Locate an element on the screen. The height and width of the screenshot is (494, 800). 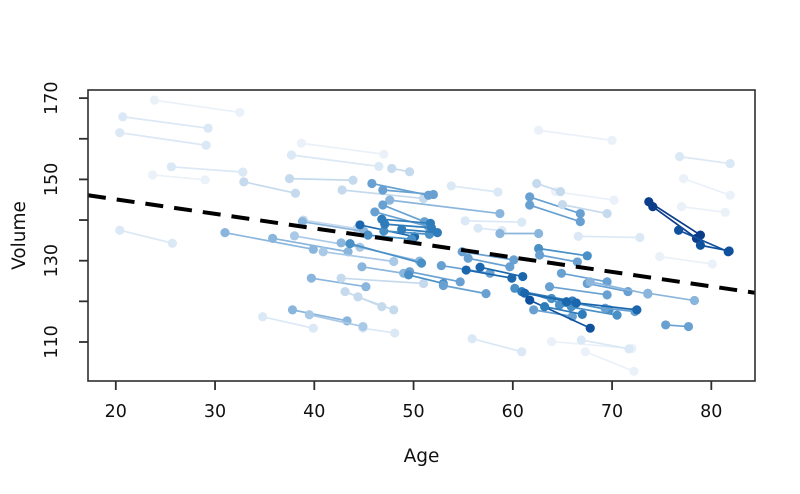
y-tick-label: 150 is located at coordinates (52, 179).